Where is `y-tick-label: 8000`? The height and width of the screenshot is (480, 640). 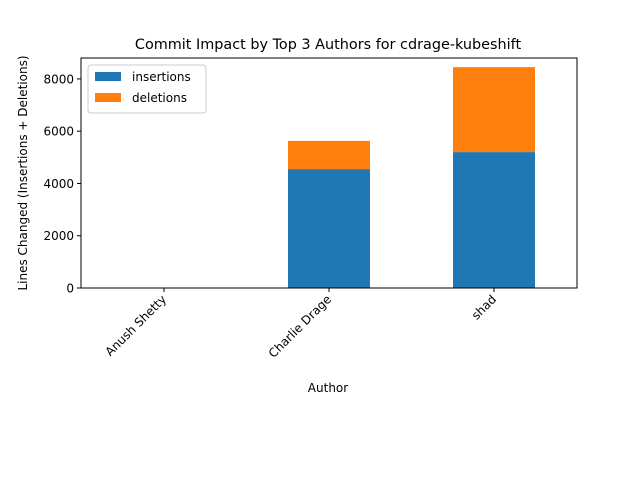
y-tick-label: 8000 is located at coordinates (58, 79).